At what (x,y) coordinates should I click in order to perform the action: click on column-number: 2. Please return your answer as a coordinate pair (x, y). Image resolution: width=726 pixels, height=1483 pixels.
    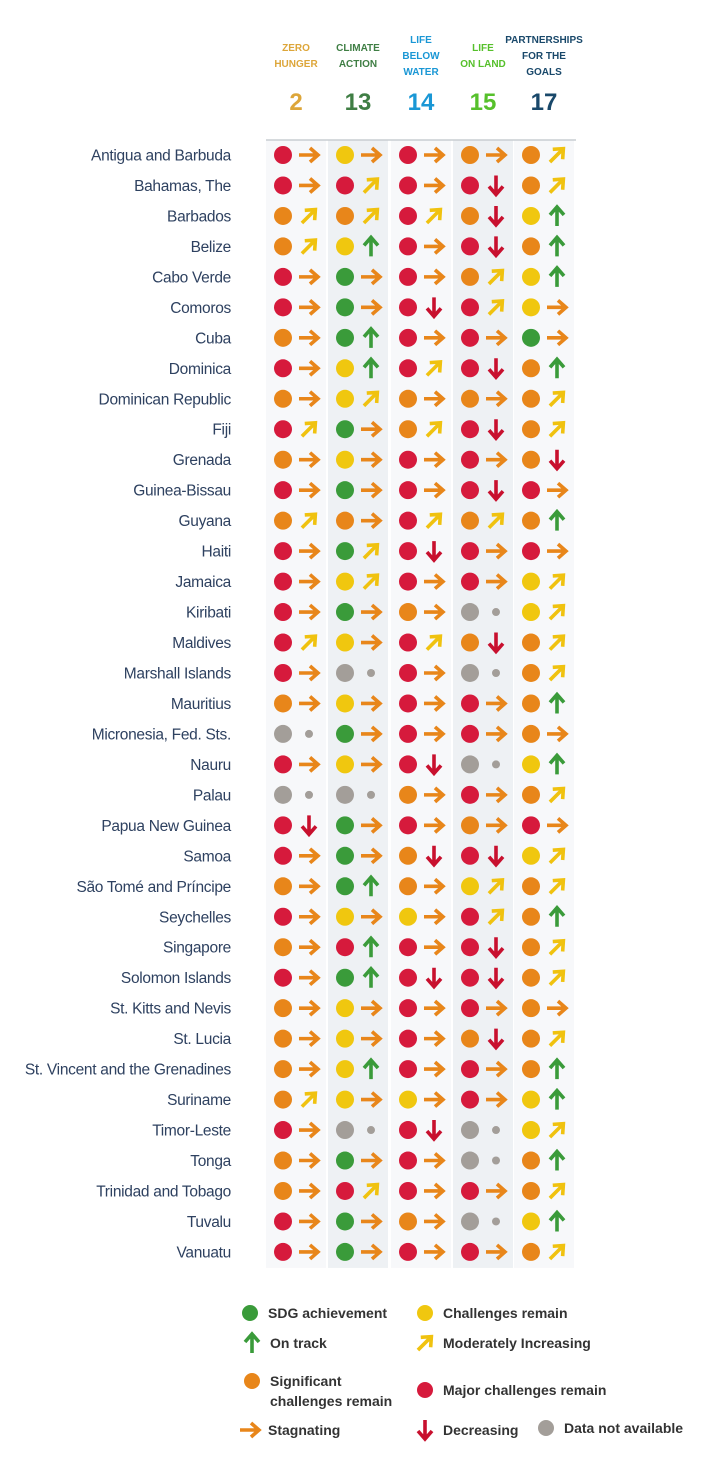
    Looking at the image, I should click on (295, 102).